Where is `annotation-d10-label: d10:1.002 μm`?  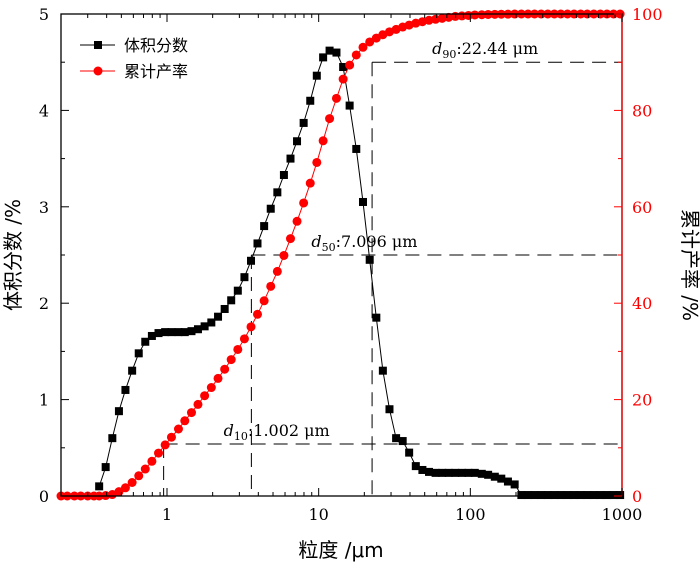 annotation-d10-label: d10:1.002 μm is located at coordinates (277, 432).